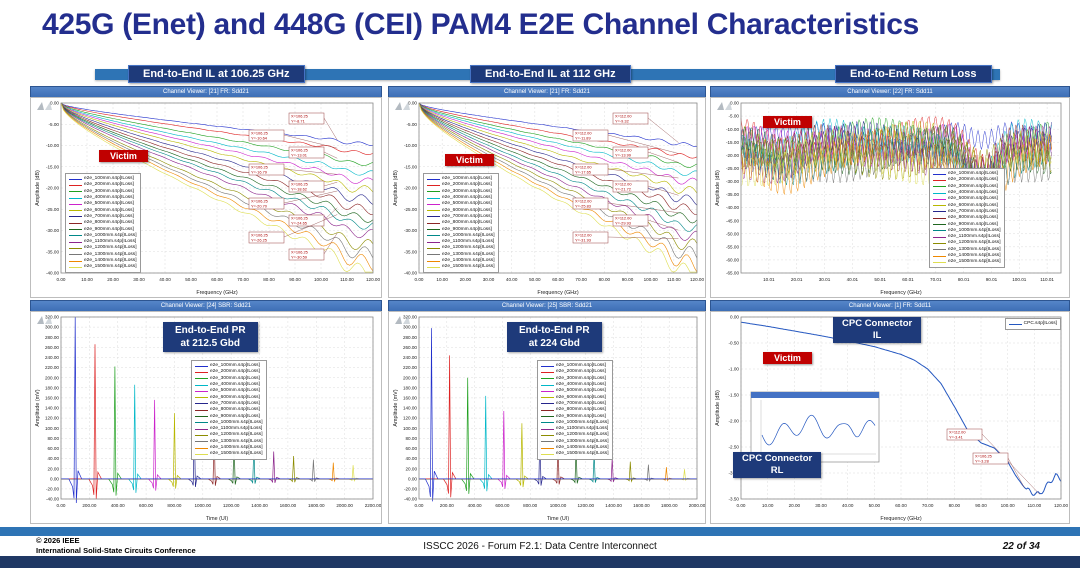  Describe the element at coordinates (235, 366) in the screenshot. I see `legend-label: e2e_100mm.s4p[ILoss]` at that location.